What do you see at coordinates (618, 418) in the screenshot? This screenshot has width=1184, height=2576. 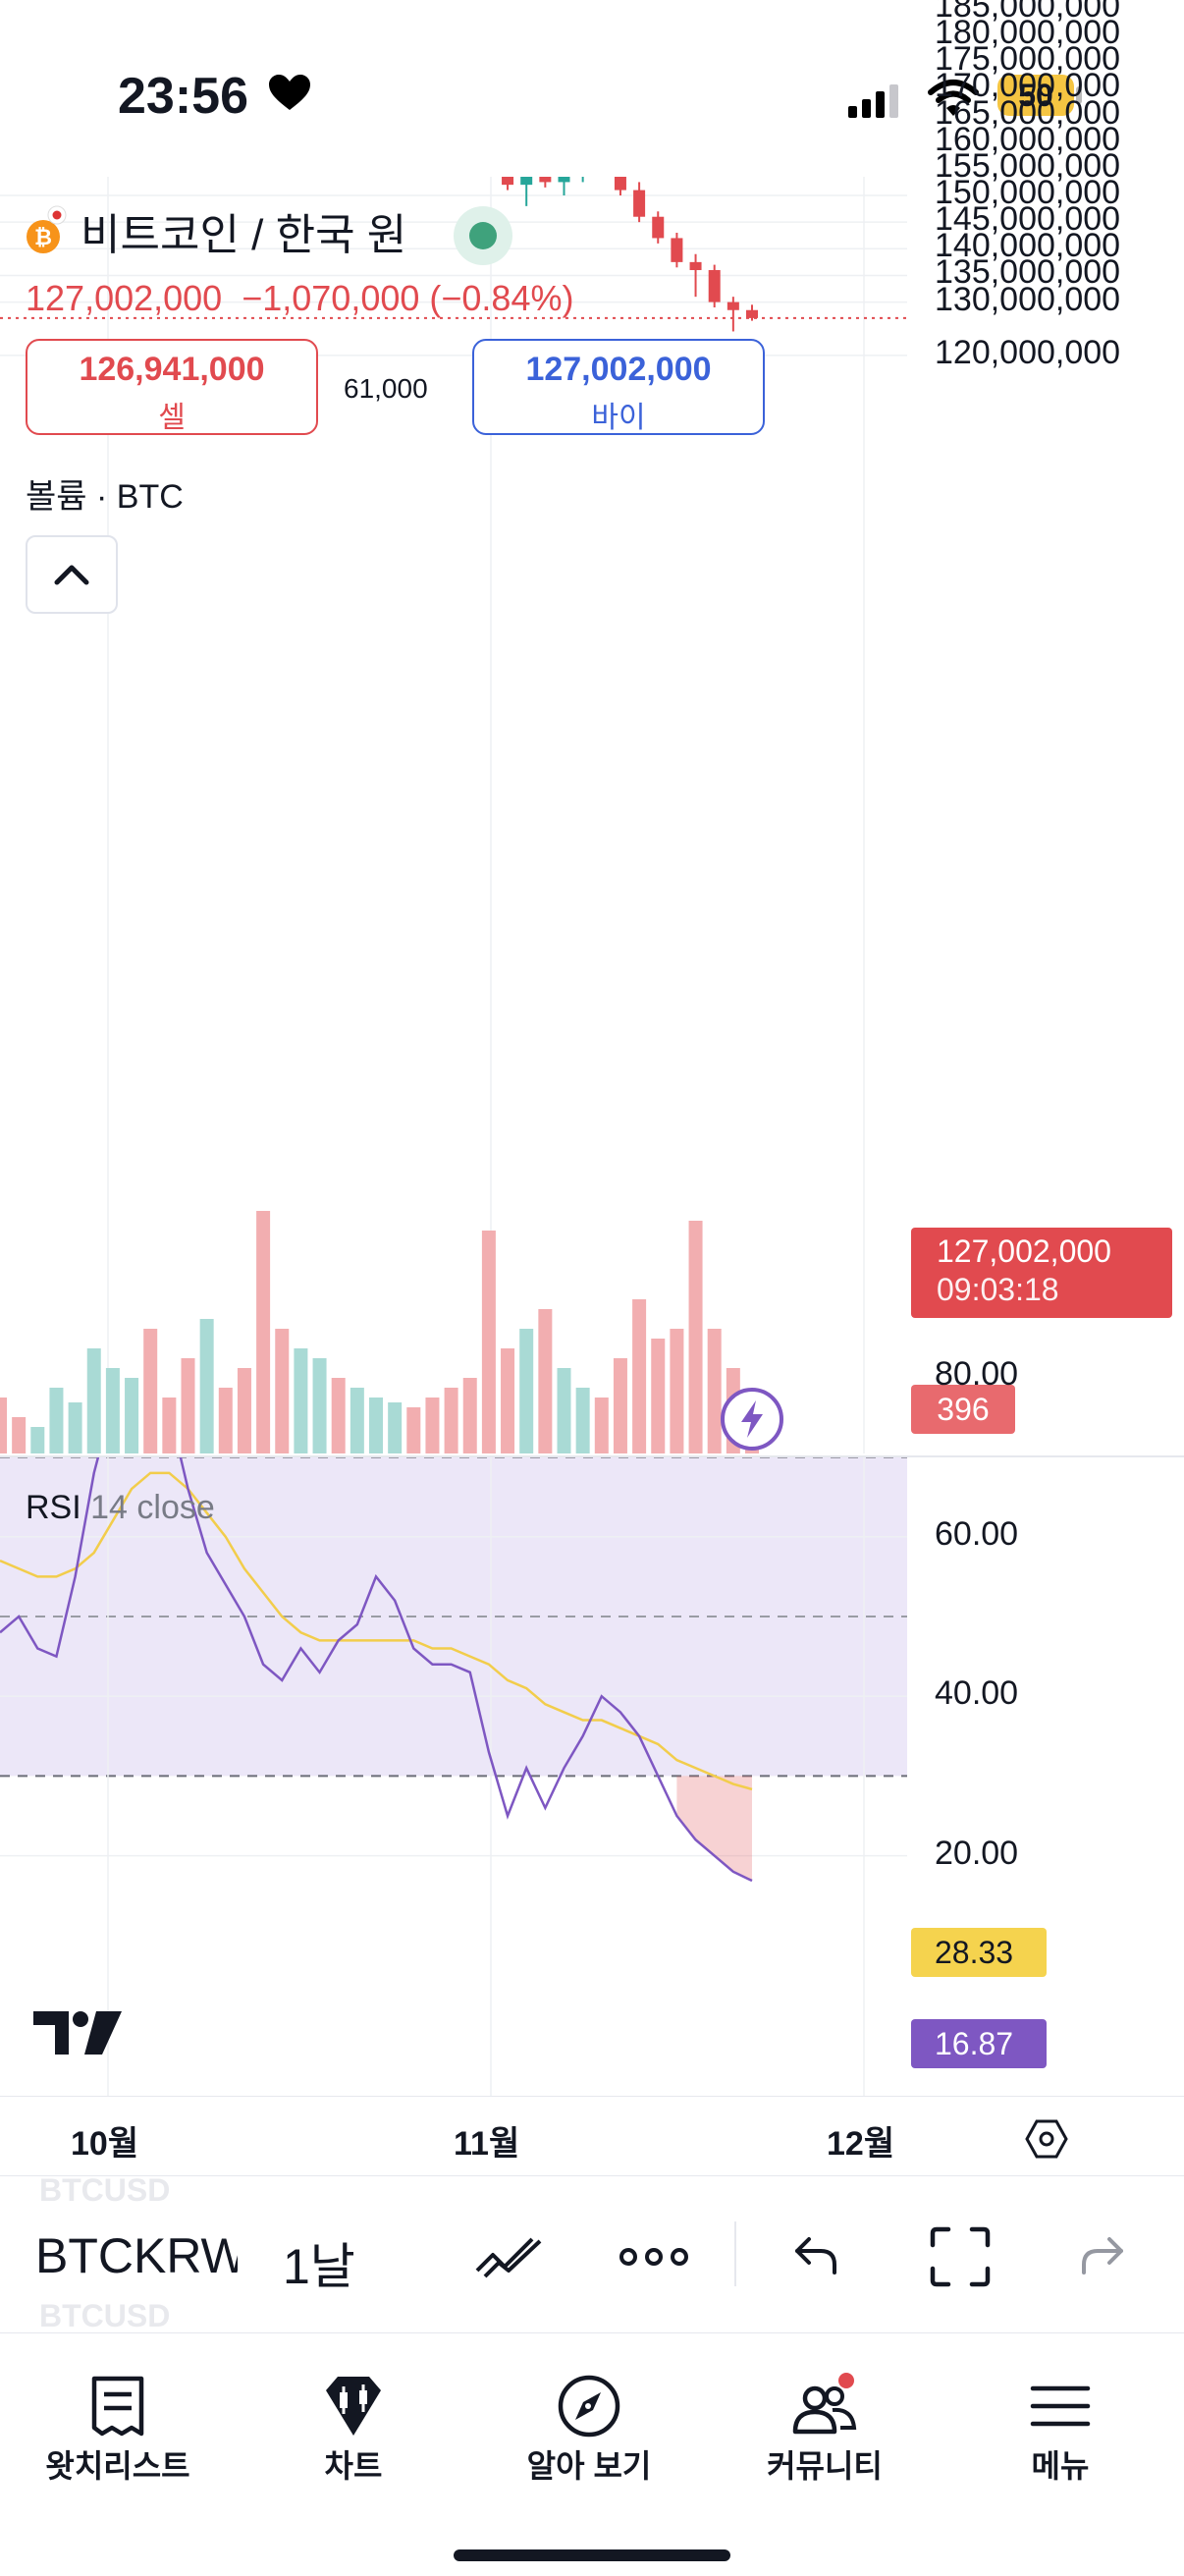 I see `buy-label: 바이` at bounding box center [618, 418].